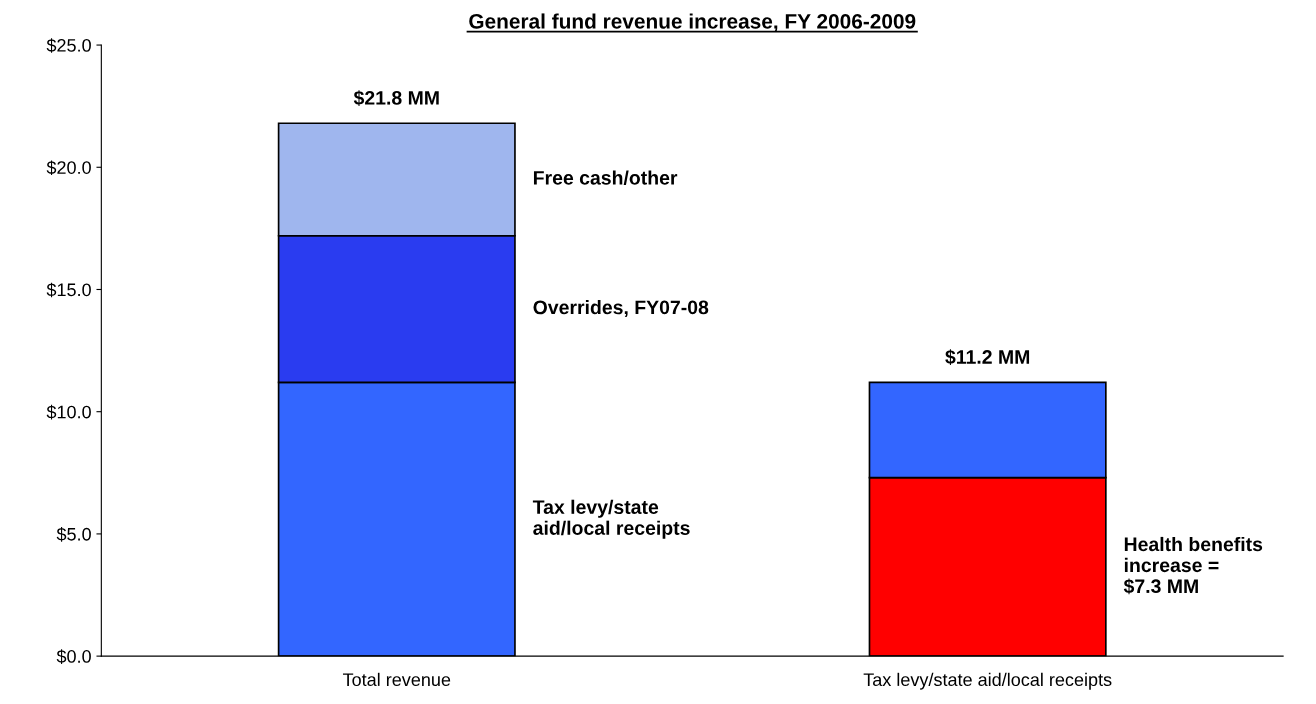 The image size is (1316, 704). Describe the element at coordinates (396, 98) in the screenshot. I see `total-label: $21.8 MM` at that location.